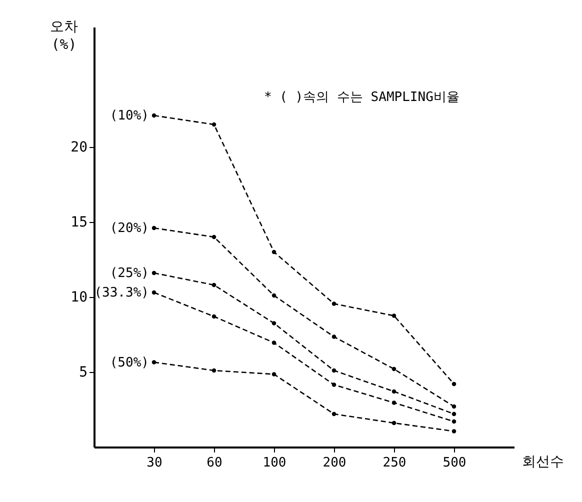 This screenshot has width=582, height=502. Describe the element at coordinates (274, 463) in the screenshot. I see `x-tick-label: 100` at that location.